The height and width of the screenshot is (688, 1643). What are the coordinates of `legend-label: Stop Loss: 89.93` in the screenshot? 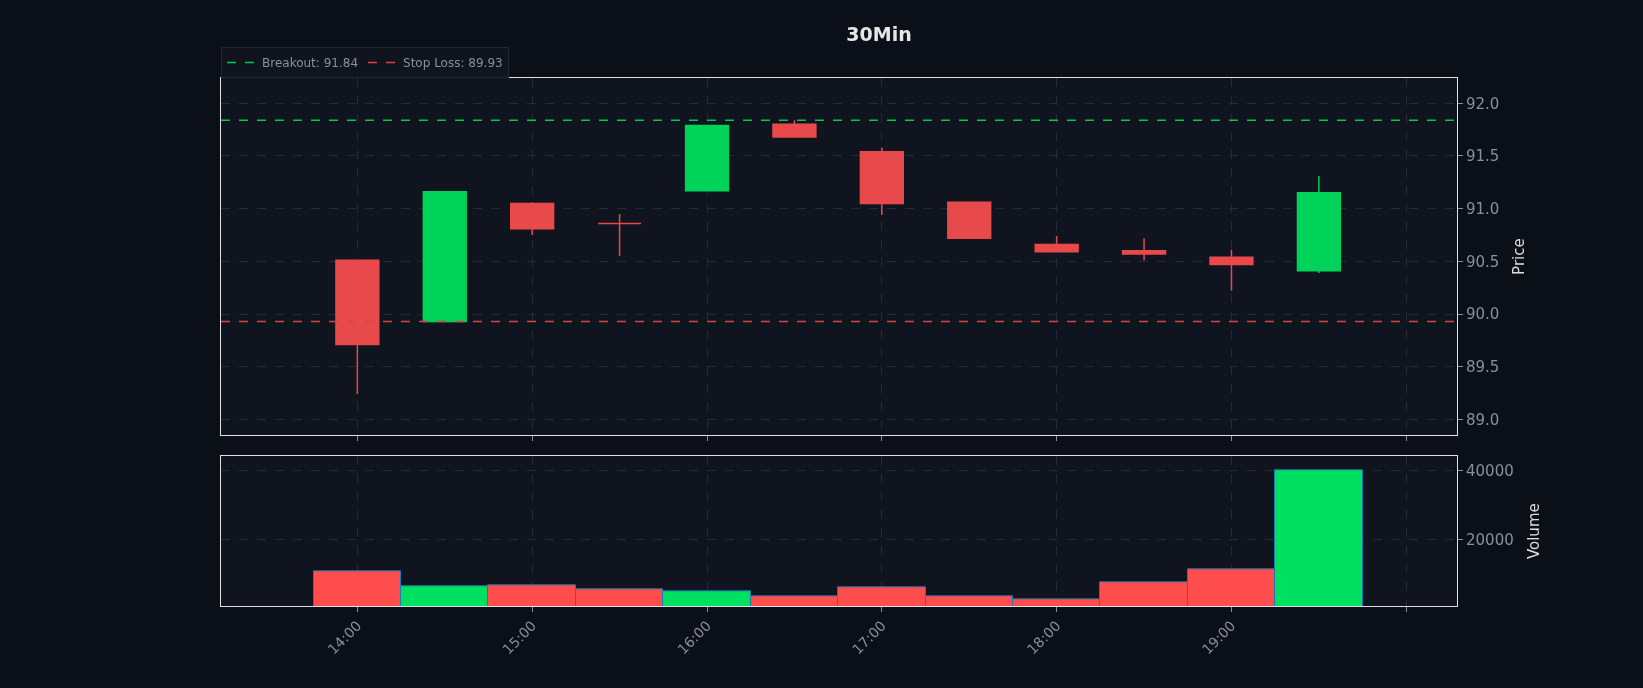 It's located at (453, 63).